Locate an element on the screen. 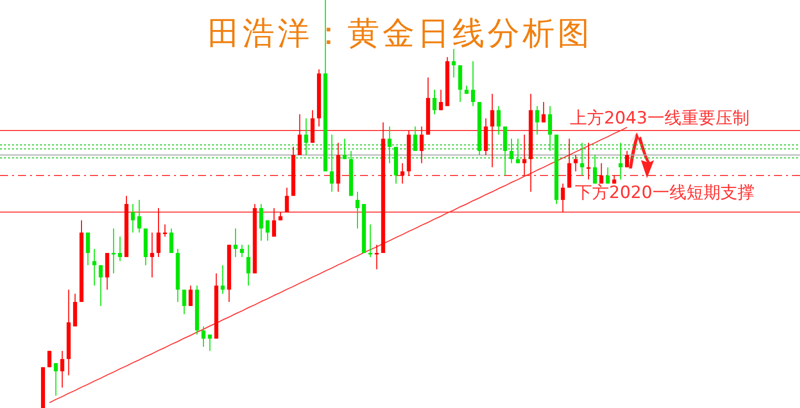 The width and height of the screenshot is (800, 408). ref-line-label: 上方2043一线重要压制 is located at coordinates (660, 118).